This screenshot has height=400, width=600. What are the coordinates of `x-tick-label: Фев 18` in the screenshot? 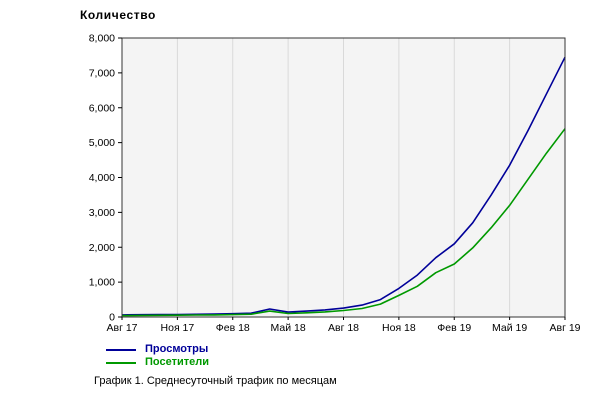 It's located at (233, 328).